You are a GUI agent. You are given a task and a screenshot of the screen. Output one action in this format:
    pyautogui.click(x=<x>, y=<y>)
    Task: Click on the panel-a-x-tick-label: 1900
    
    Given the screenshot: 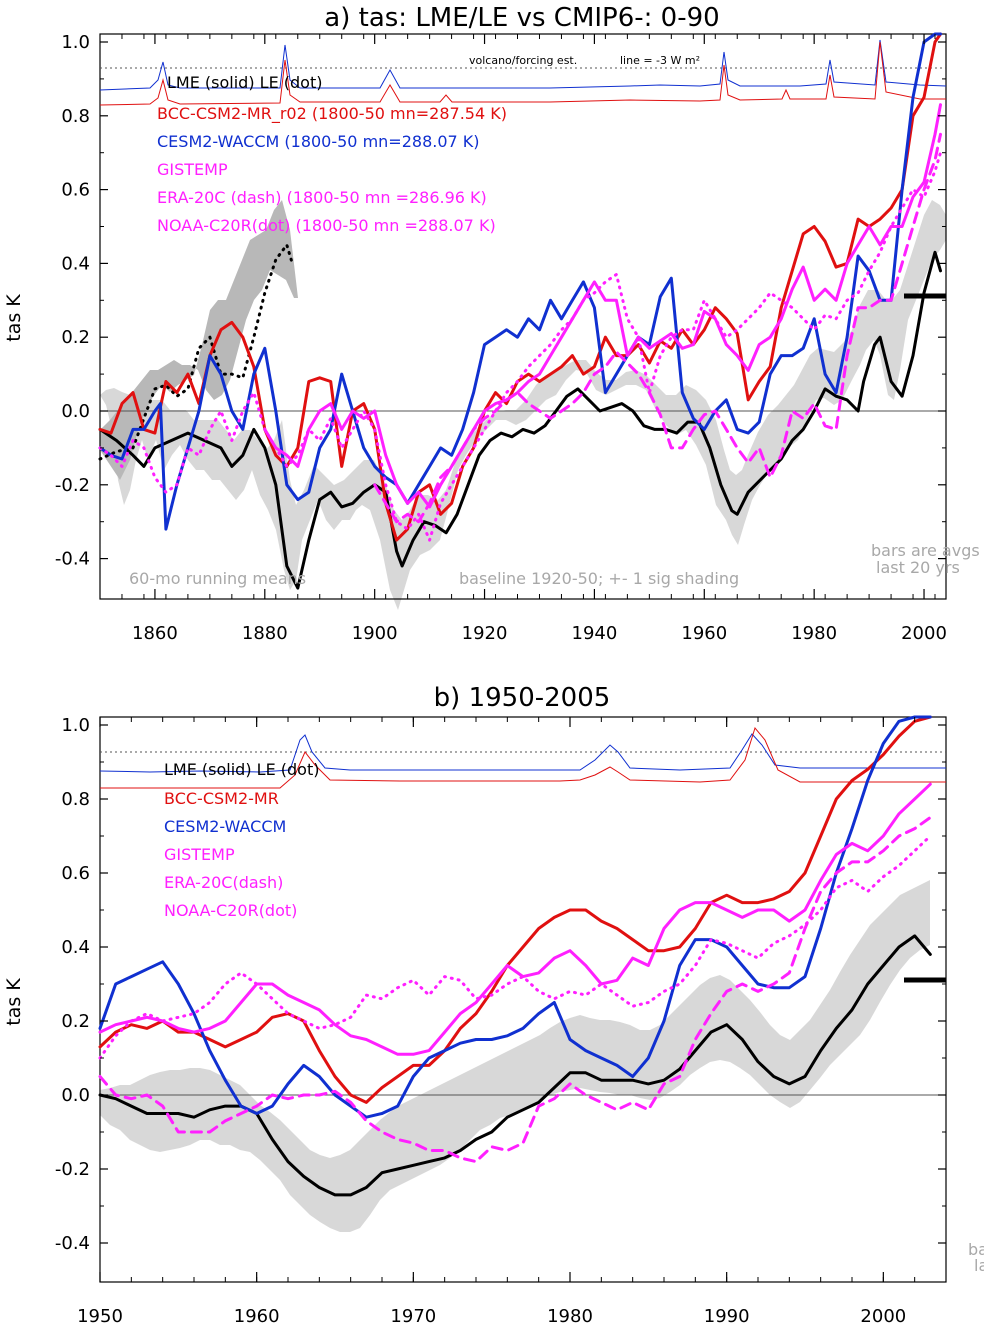 What is the action you would take?
    pyautogui.click(x=375, y=633)
    